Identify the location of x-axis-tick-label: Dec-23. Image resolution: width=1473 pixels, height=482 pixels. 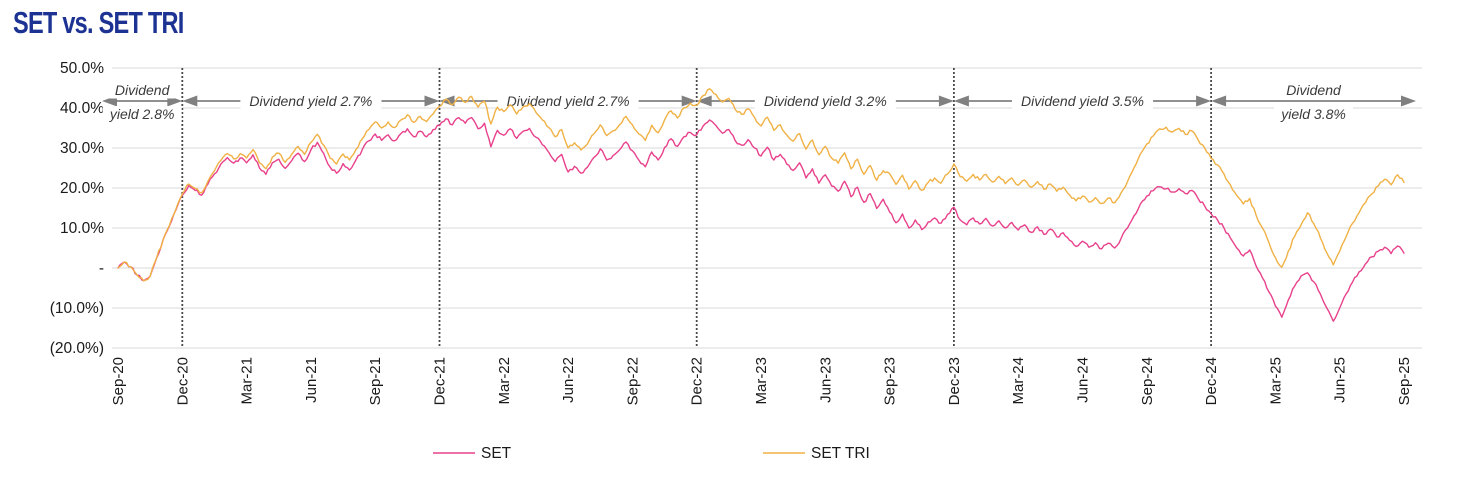
(954, 381).